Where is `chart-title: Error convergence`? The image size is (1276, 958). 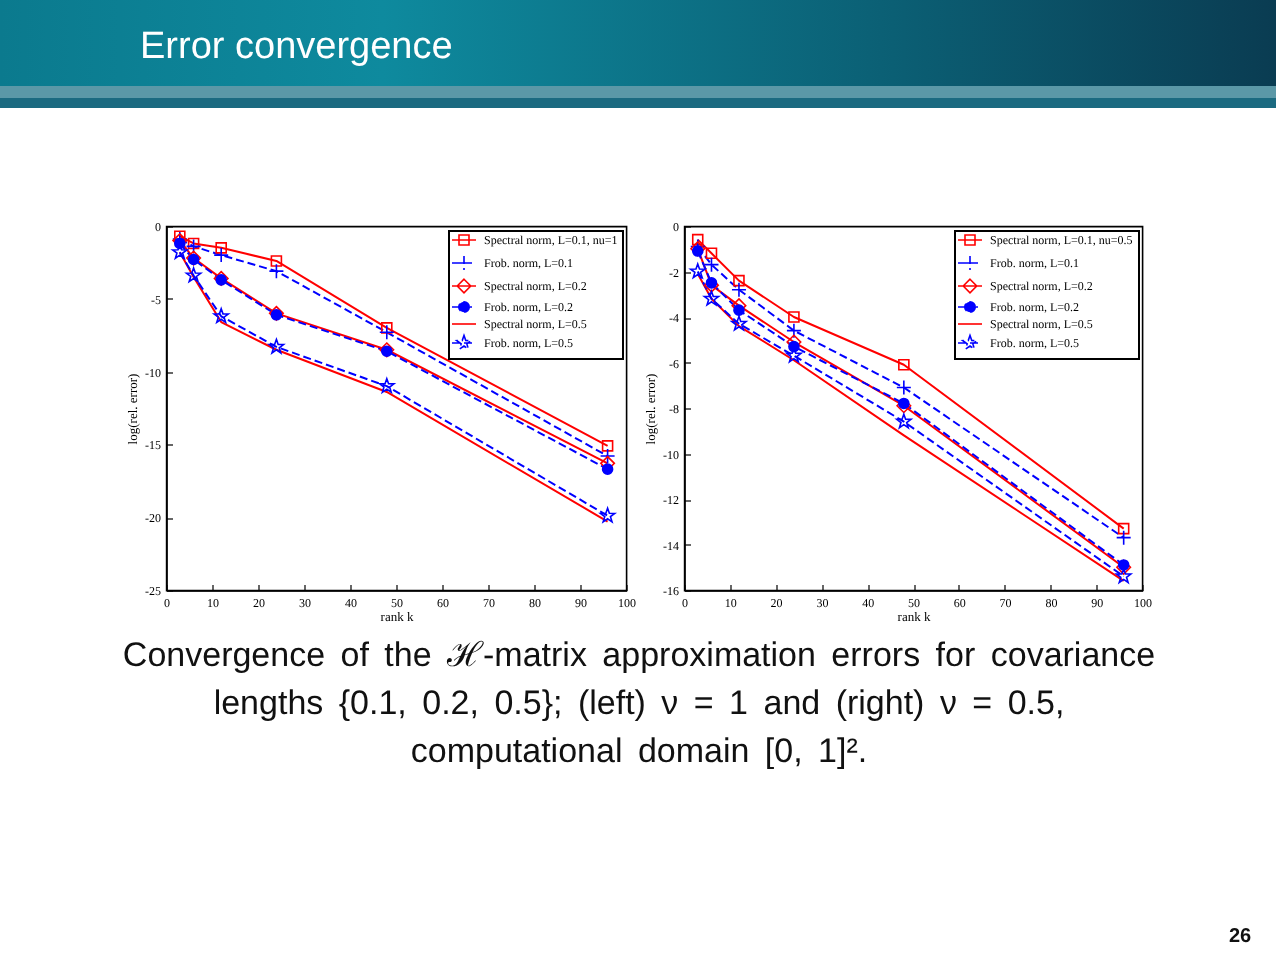
chart-title: Error convergence is located at coordinates (296, 48).